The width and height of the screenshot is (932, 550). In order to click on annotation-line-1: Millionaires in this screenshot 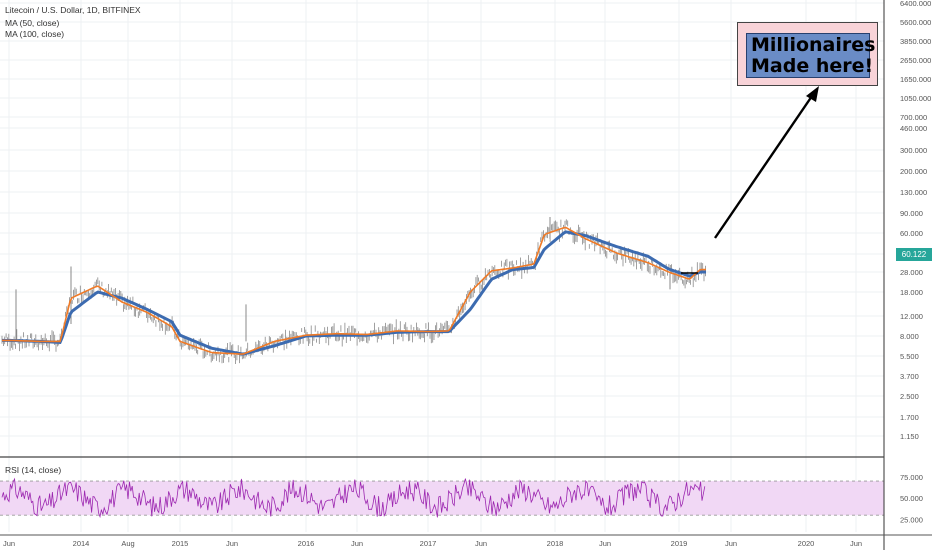, I will do `click(813, 45)`.